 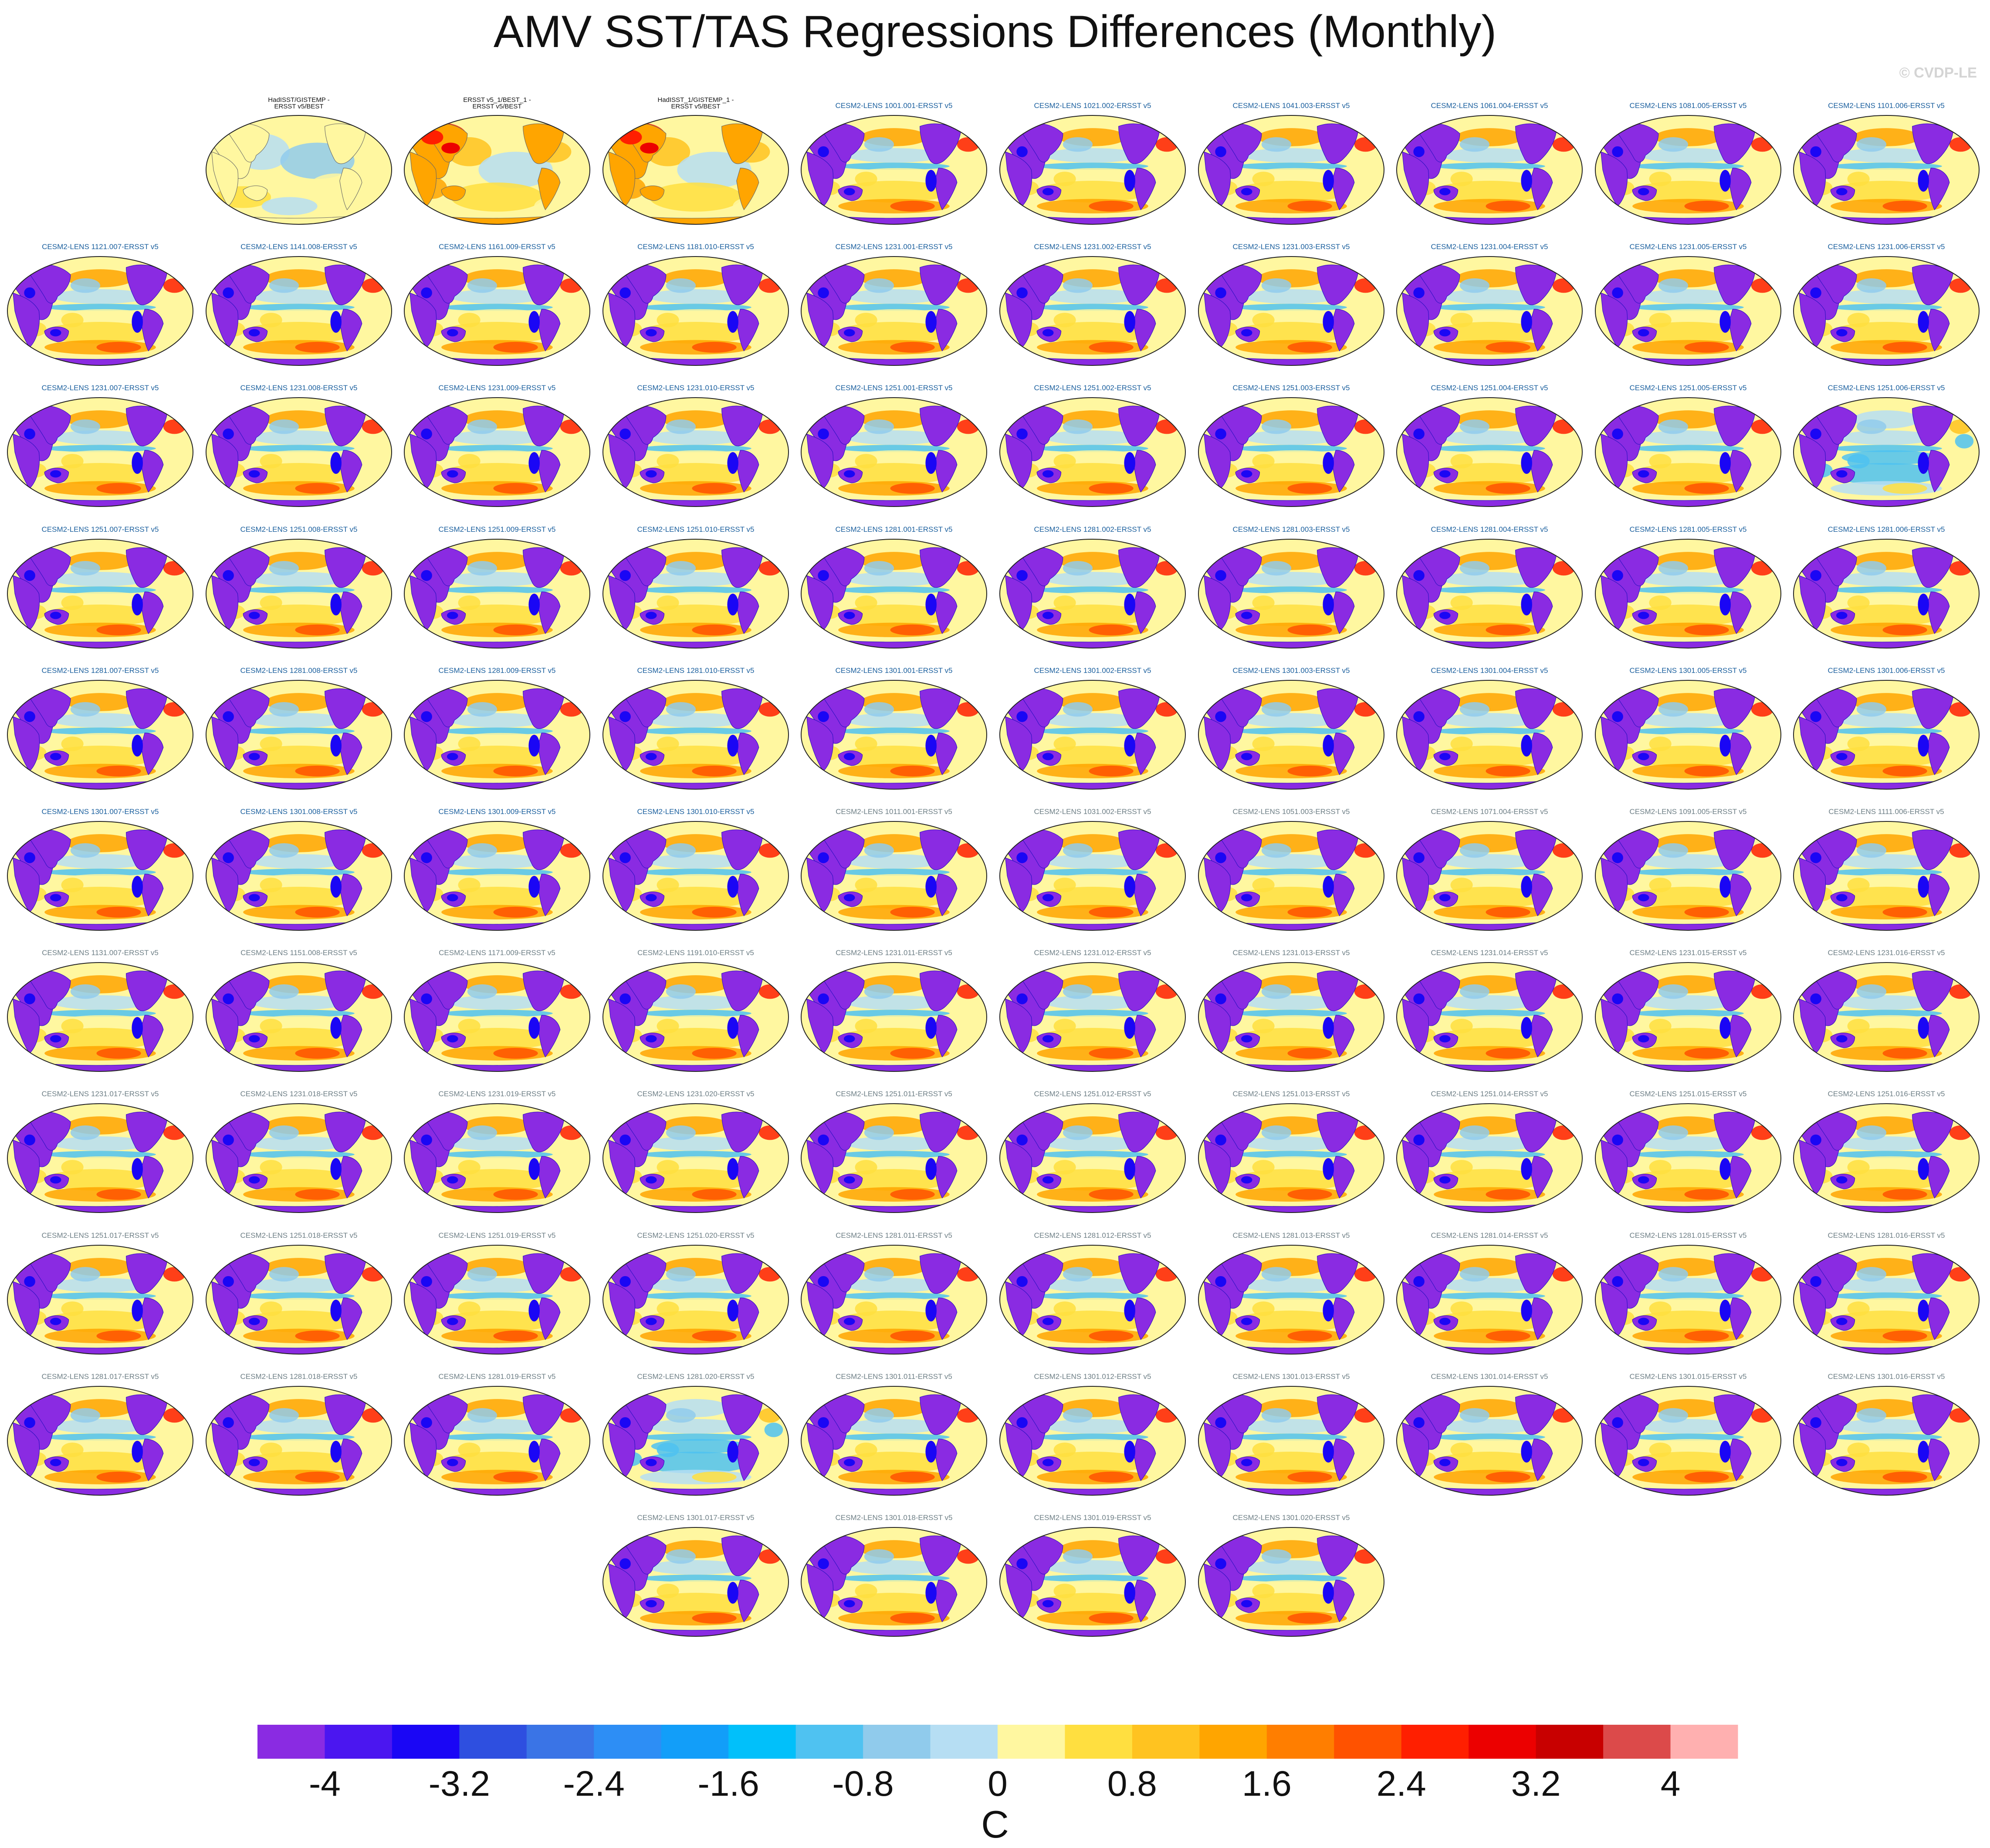 I want to click on map-panel: CESM2-LENS 1251.004-ERSST v5, so click(x=1489, y=445).